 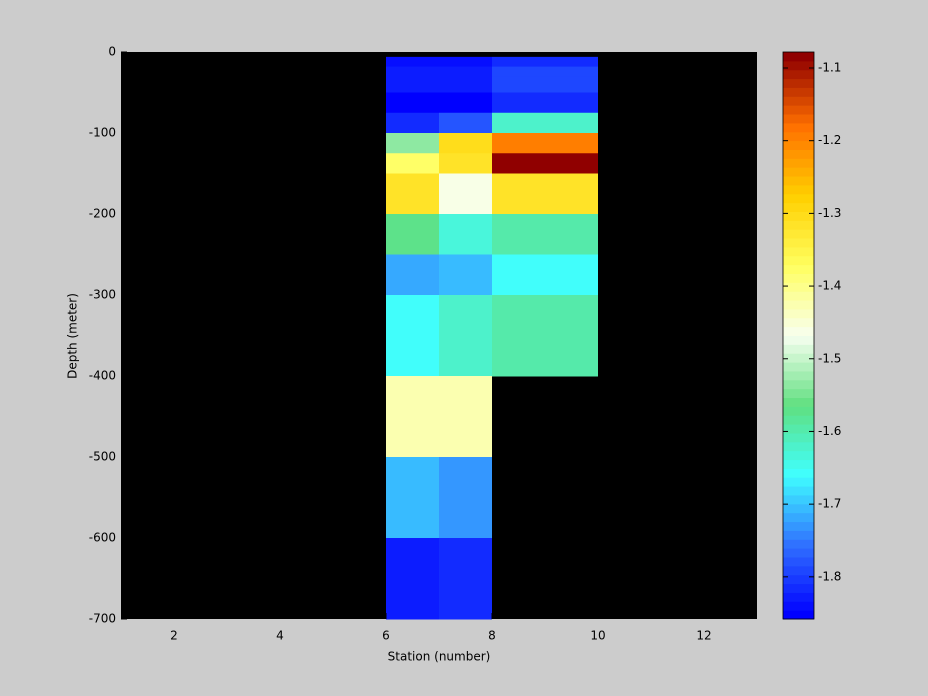 I want to click on colorbar-tick-label: -1.1, so click(x=829, y=67).